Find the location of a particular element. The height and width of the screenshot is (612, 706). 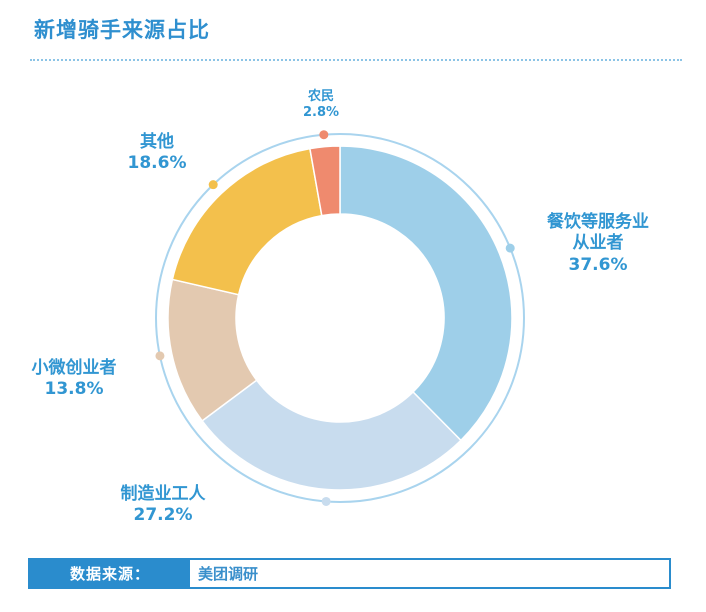

title-divider is located at coordinates (356, 60).